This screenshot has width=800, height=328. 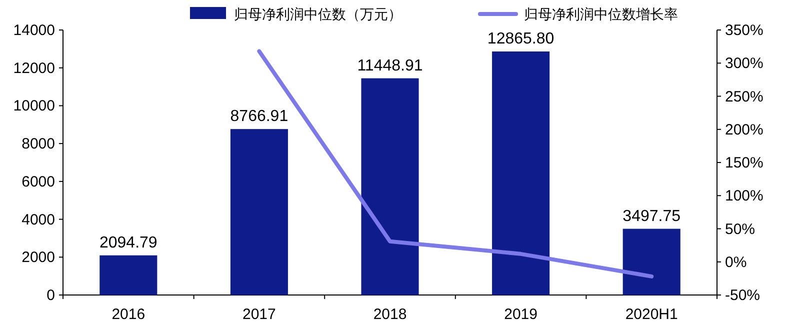 What do you see at coordinates (744, 97) in the screenshot?
I see `y2-tick-label: 250%` at bounding box center [744, 97].